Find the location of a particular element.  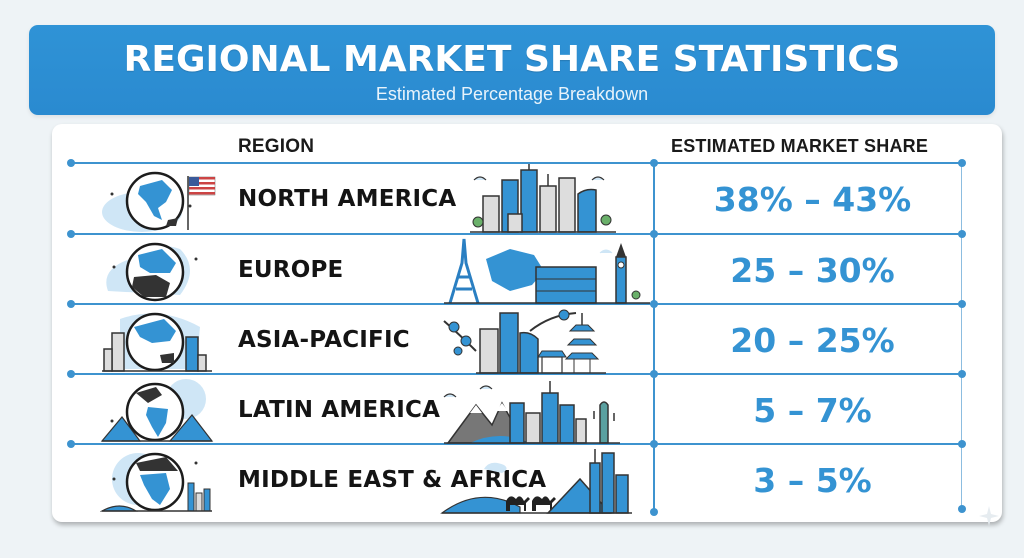

region-label: LATIN AMERICA is located at coordinates (339, 410).